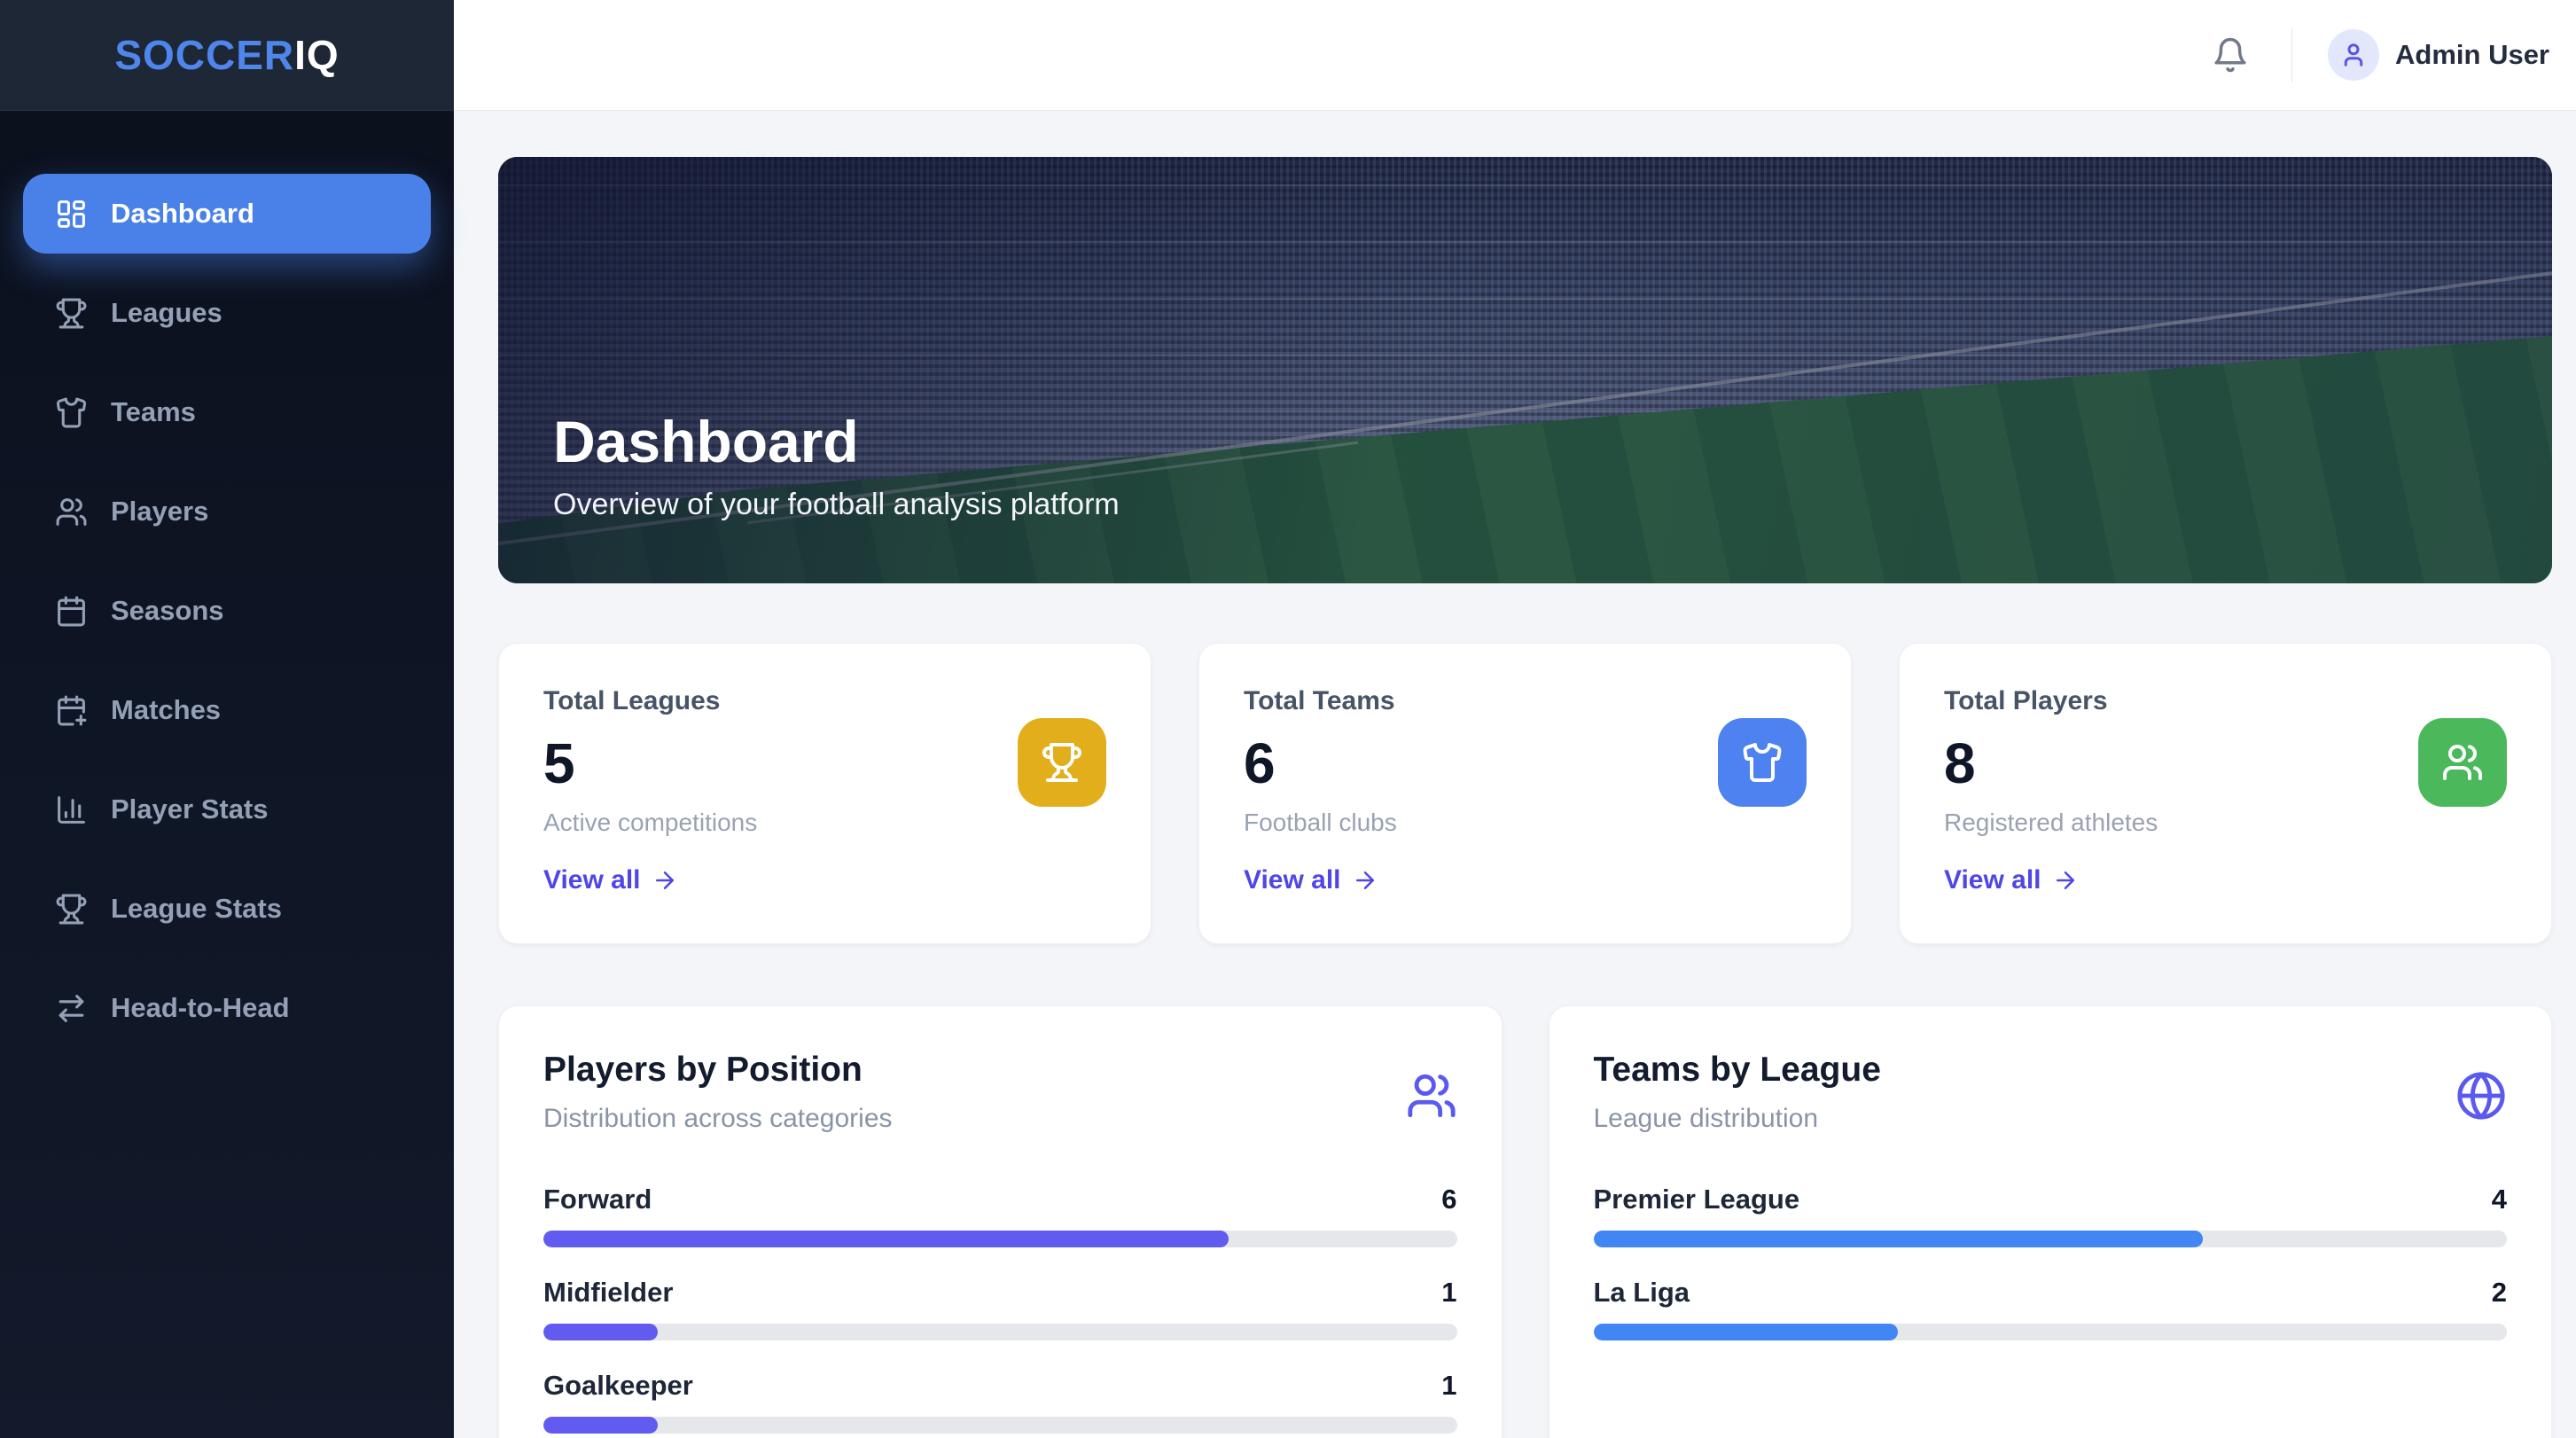 This screenshot has width=2576, height=1438. I want to click on sidebar-item-league-stats: League Stats, so click(227, 909).